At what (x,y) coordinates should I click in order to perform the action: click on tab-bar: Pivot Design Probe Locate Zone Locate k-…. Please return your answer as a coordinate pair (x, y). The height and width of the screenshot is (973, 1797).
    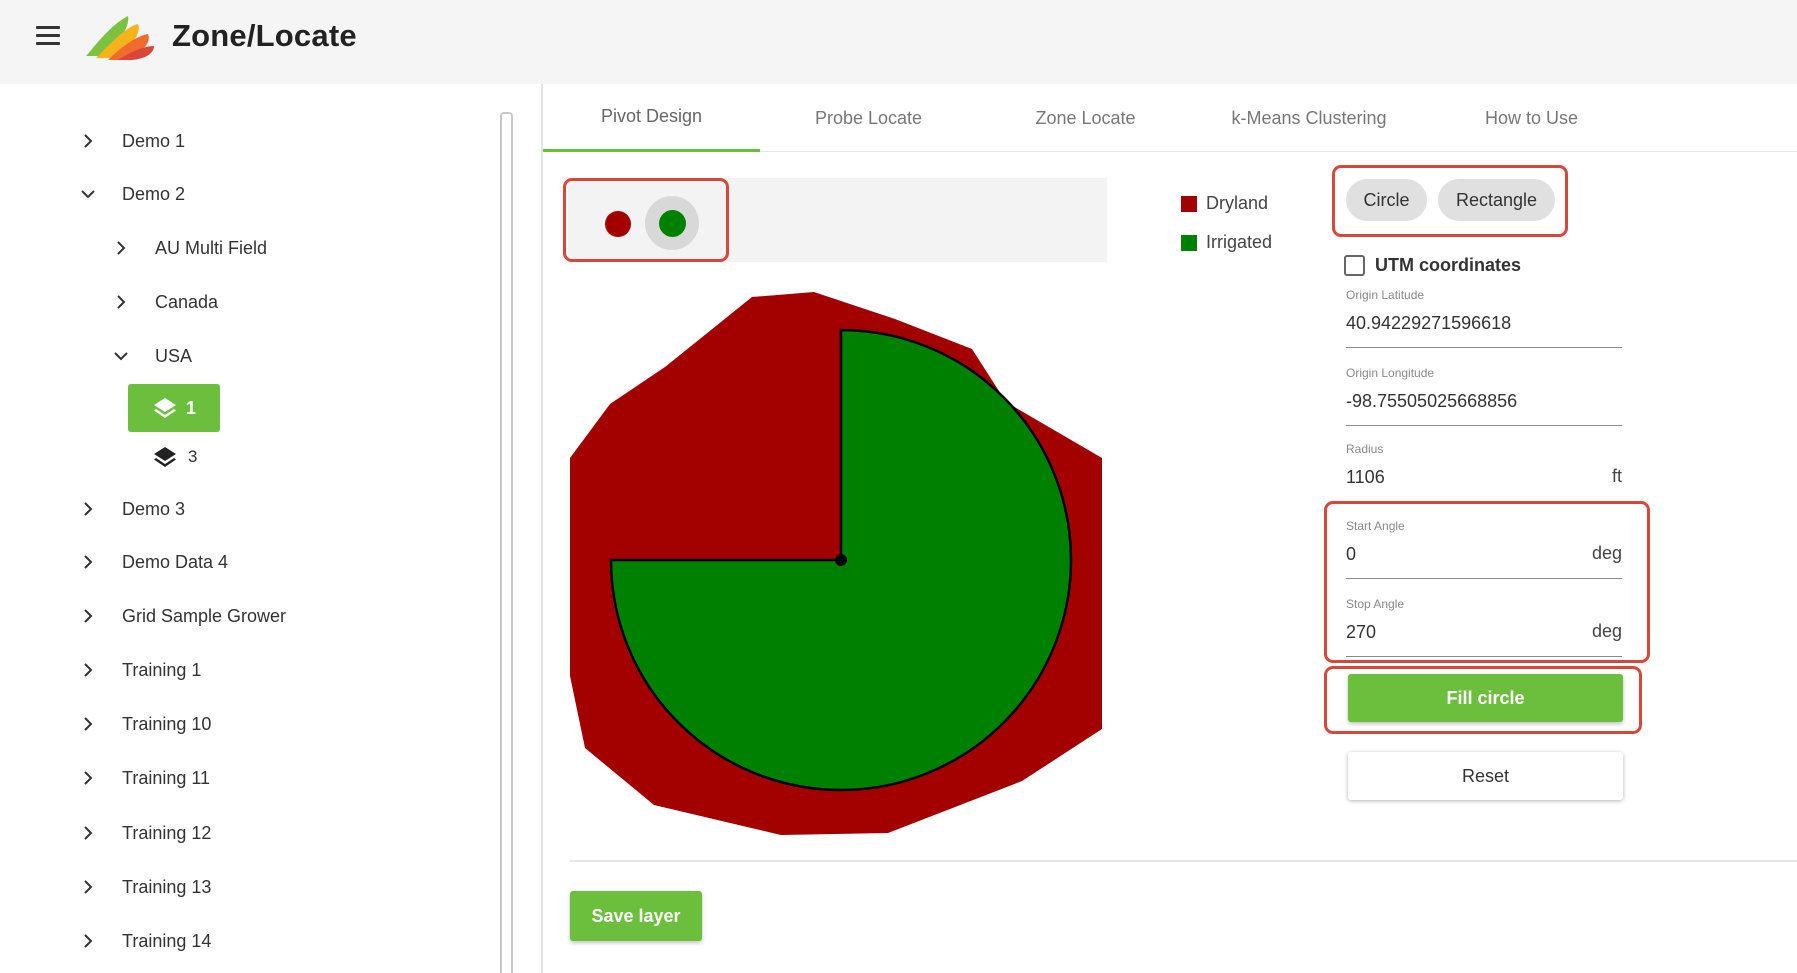
    Looking at the image, I should click on (1170, 118).